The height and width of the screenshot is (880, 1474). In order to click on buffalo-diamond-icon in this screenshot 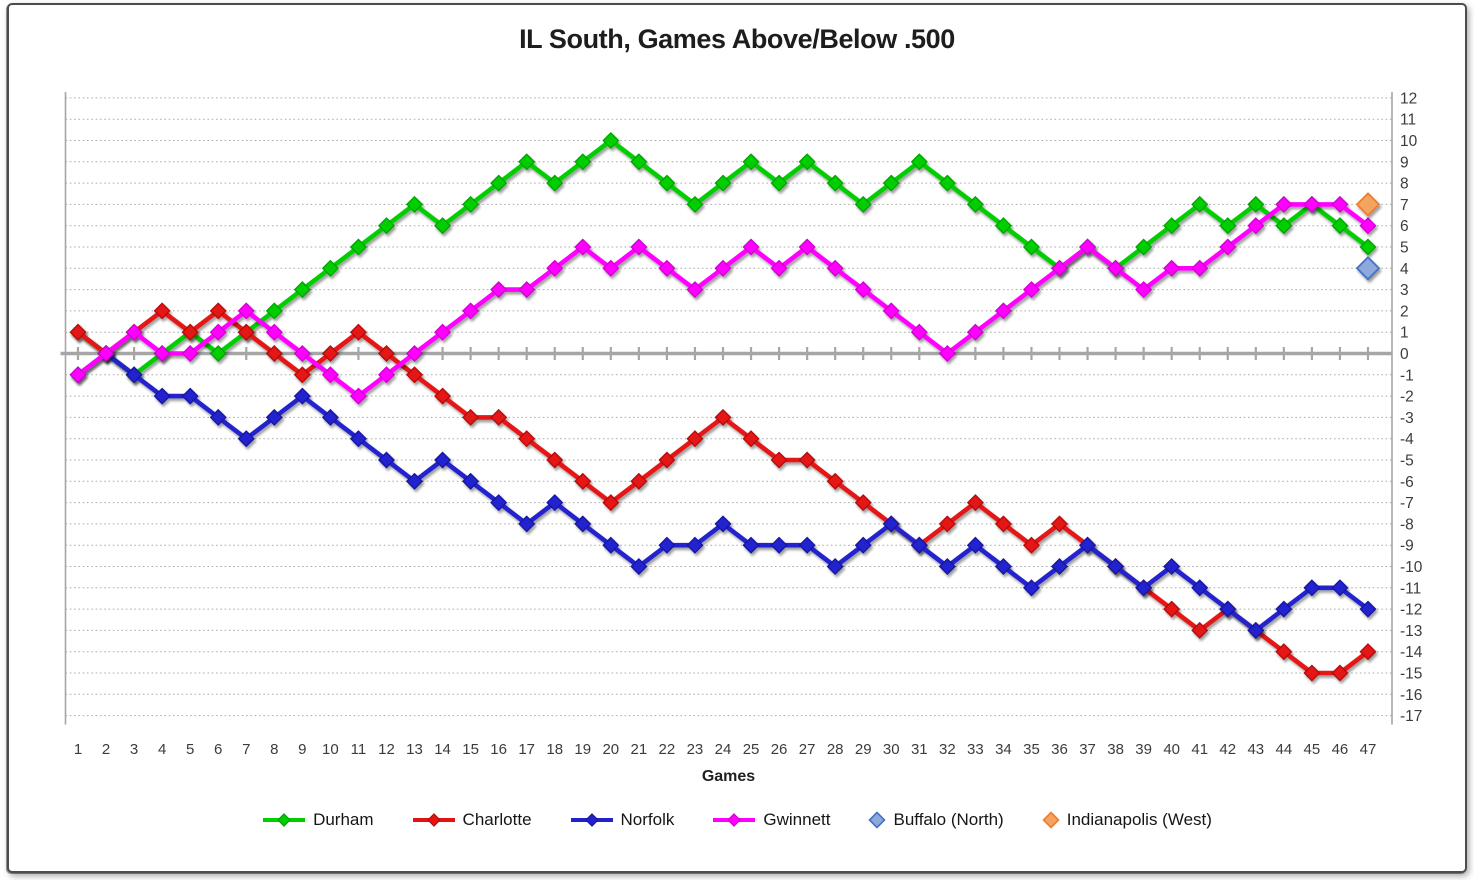, I will do `click(877, 820)`.